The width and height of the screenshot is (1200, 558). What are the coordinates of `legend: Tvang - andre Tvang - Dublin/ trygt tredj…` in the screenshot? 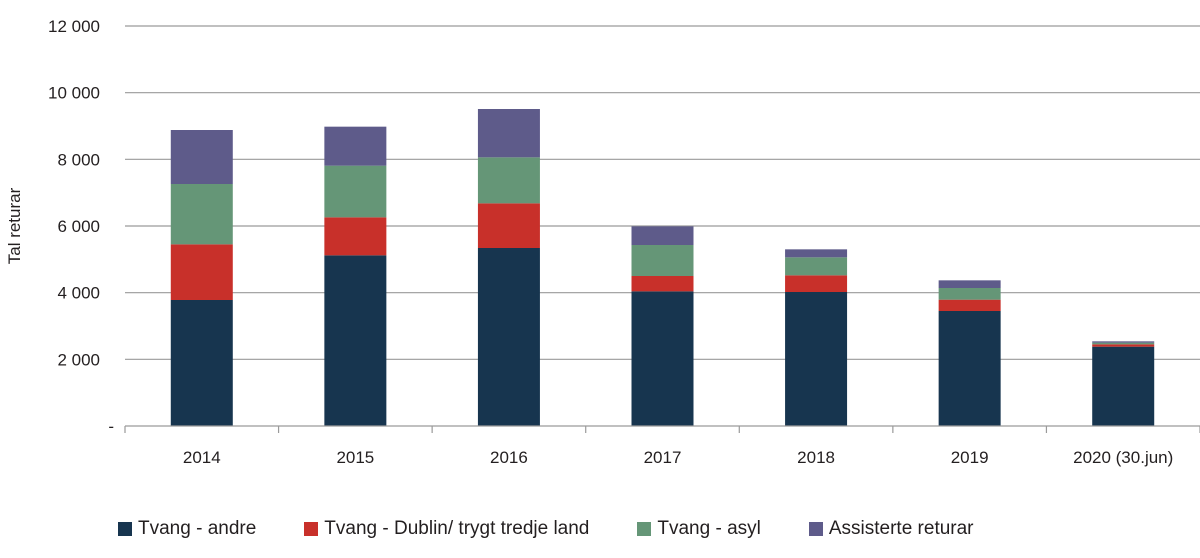 It's located at (570, 529).